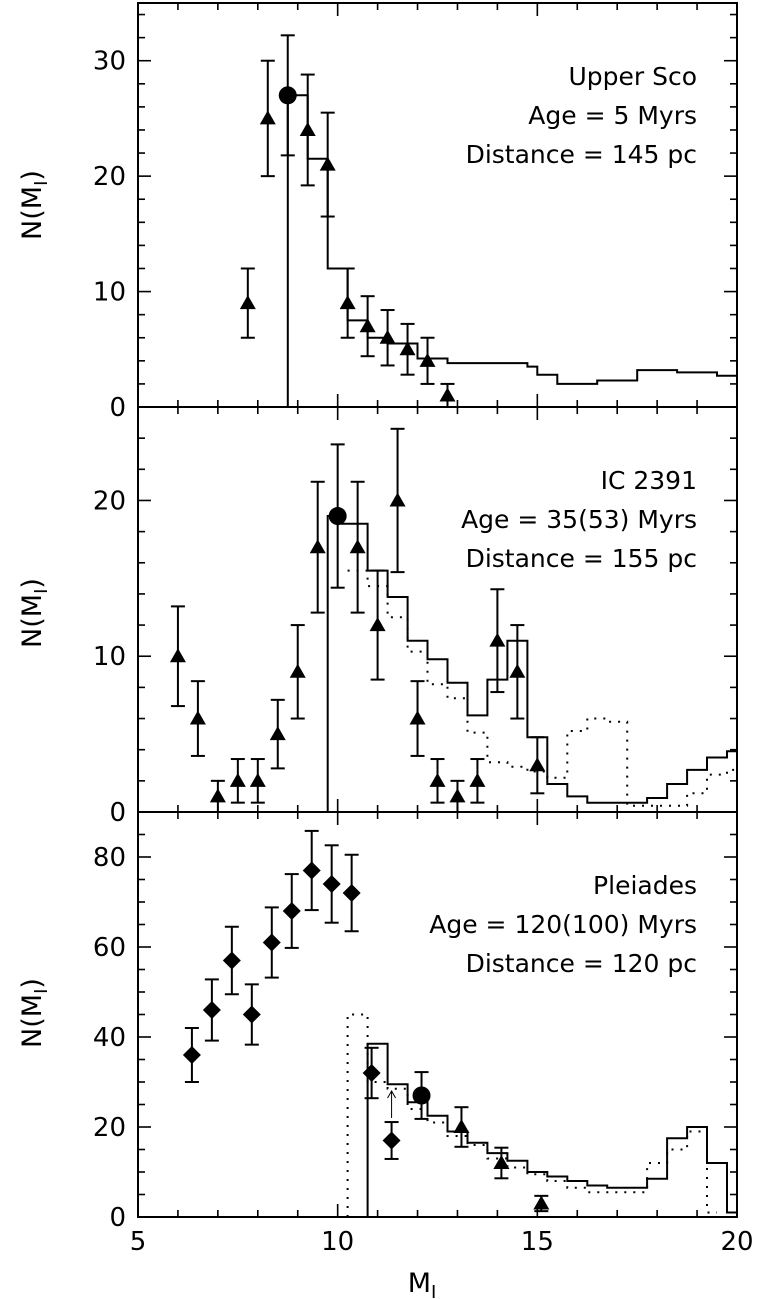 This screenshot has width=758, height=1299. Describe the element at coordinates (337, 1242) in the screenshot. I see `x-tick-label: 10` at that location.